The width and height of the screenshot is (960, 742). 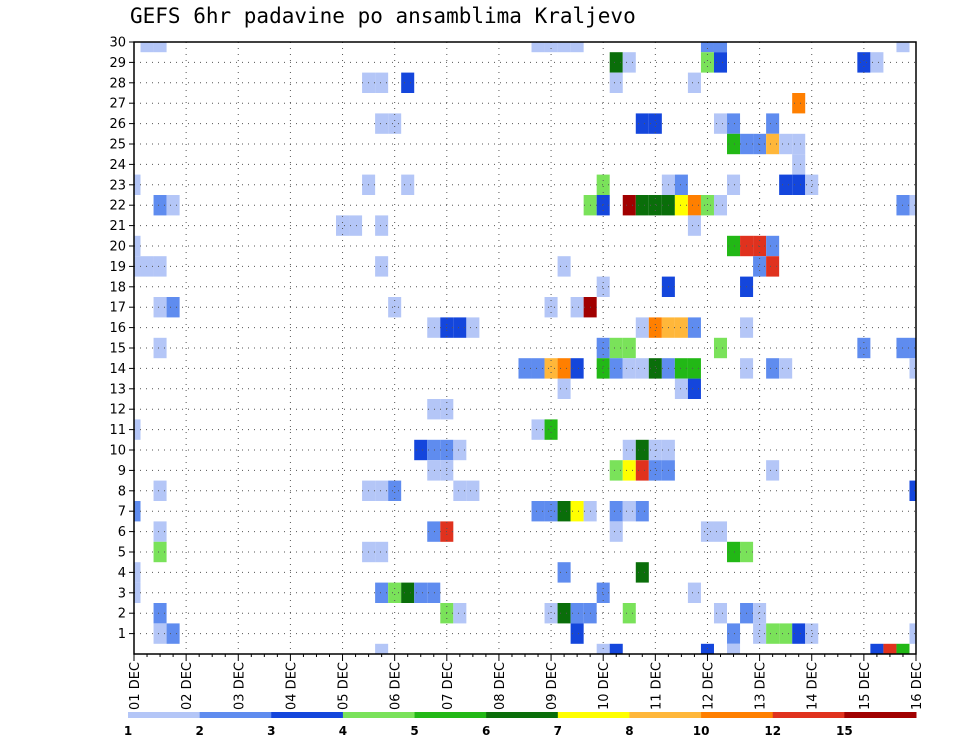 I want to click on y-tick-label: 13, so click(x=117, y=389).